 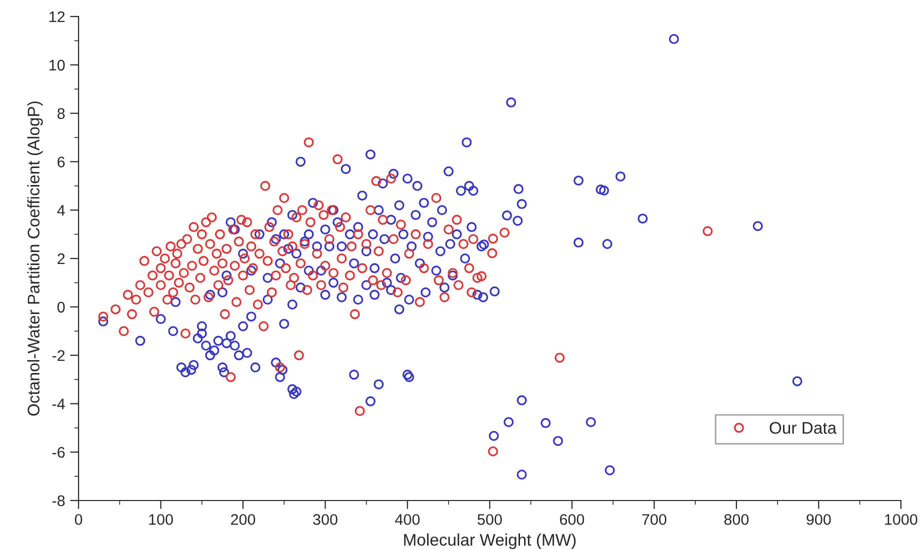 What do you see at coordinates (490, 541) in the screenshot?
I see `x-axis-title: Molecular Weight (MW)` at bounding box center [490, 541].